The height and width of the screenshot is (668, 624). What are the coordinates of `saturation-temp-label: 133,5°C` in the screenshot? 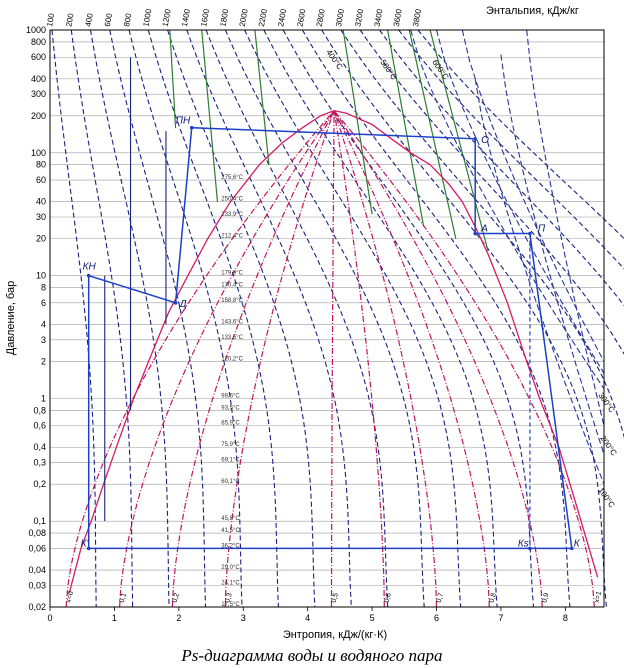 It's located at (232, 338).